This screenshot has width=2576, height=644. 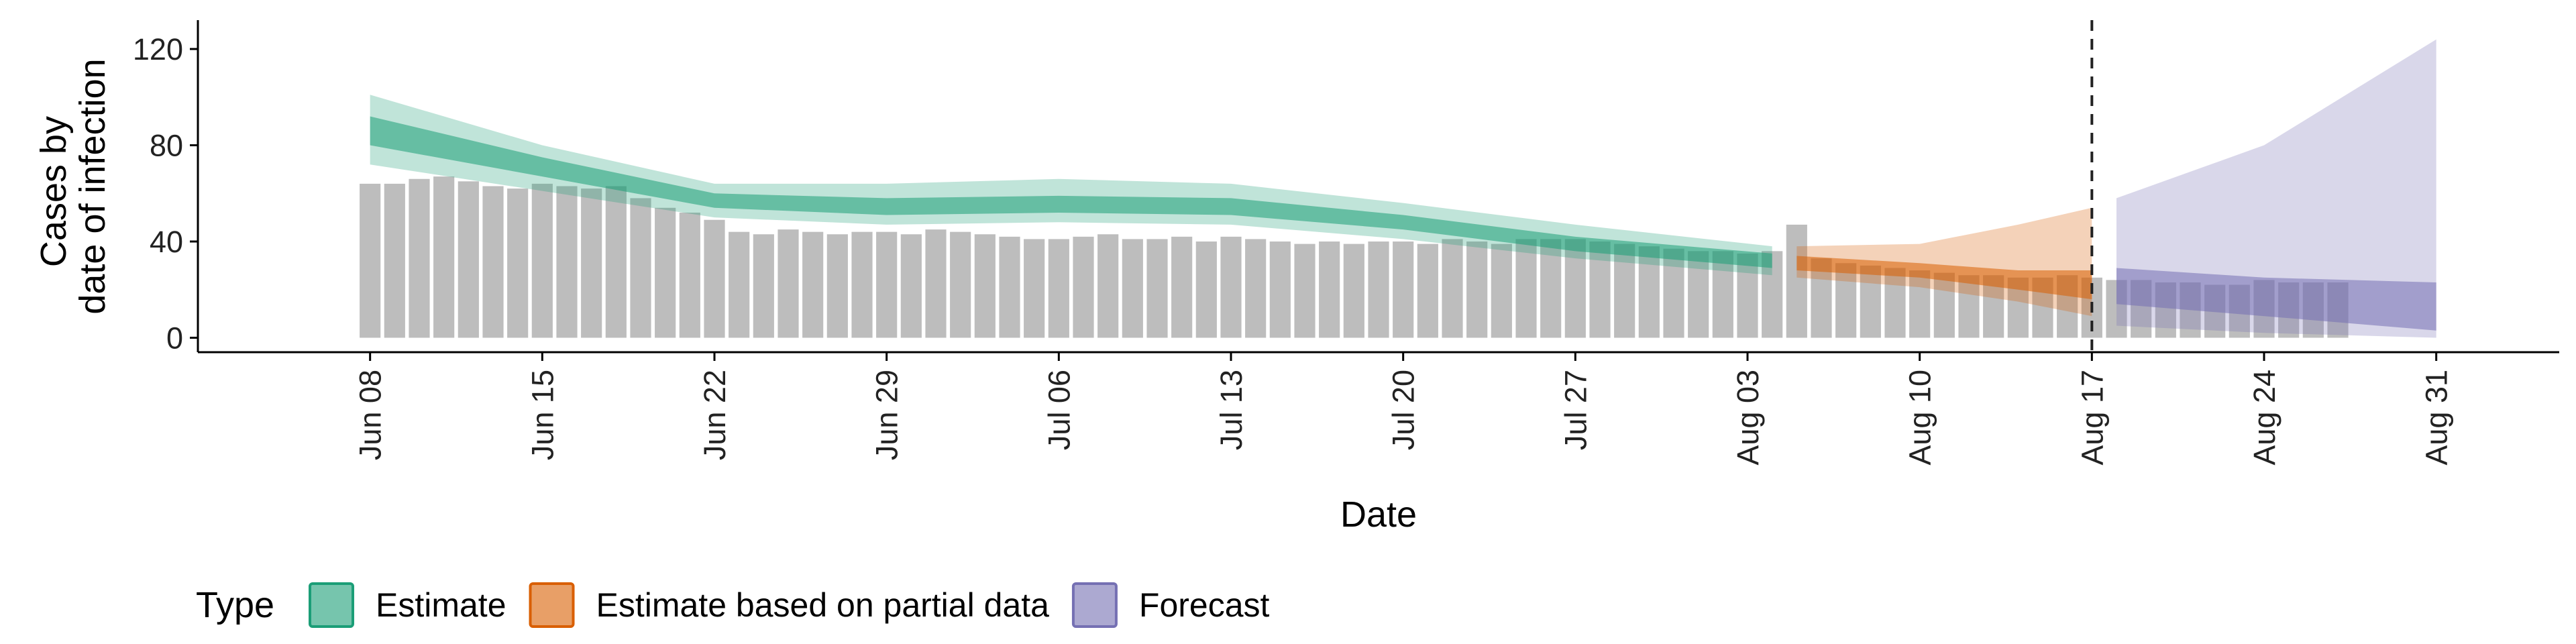 What do you see at coordinates (441, 605) in the screenshot?
I see `legend-label-estimate: Estimate` at bounding box center [441, 605].